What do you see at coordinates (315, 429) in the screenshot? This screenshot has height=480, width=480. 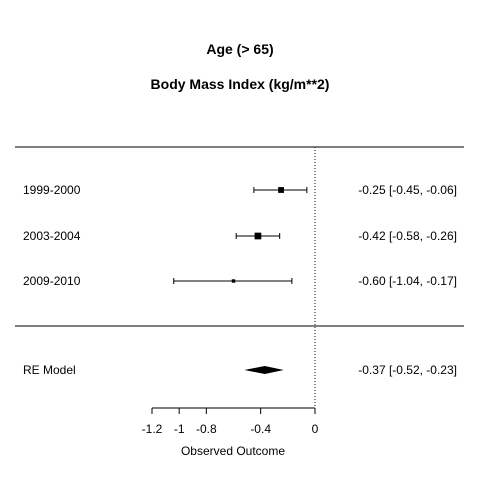 I see `x-tick-label: 0` at bounding box center [315, 429].